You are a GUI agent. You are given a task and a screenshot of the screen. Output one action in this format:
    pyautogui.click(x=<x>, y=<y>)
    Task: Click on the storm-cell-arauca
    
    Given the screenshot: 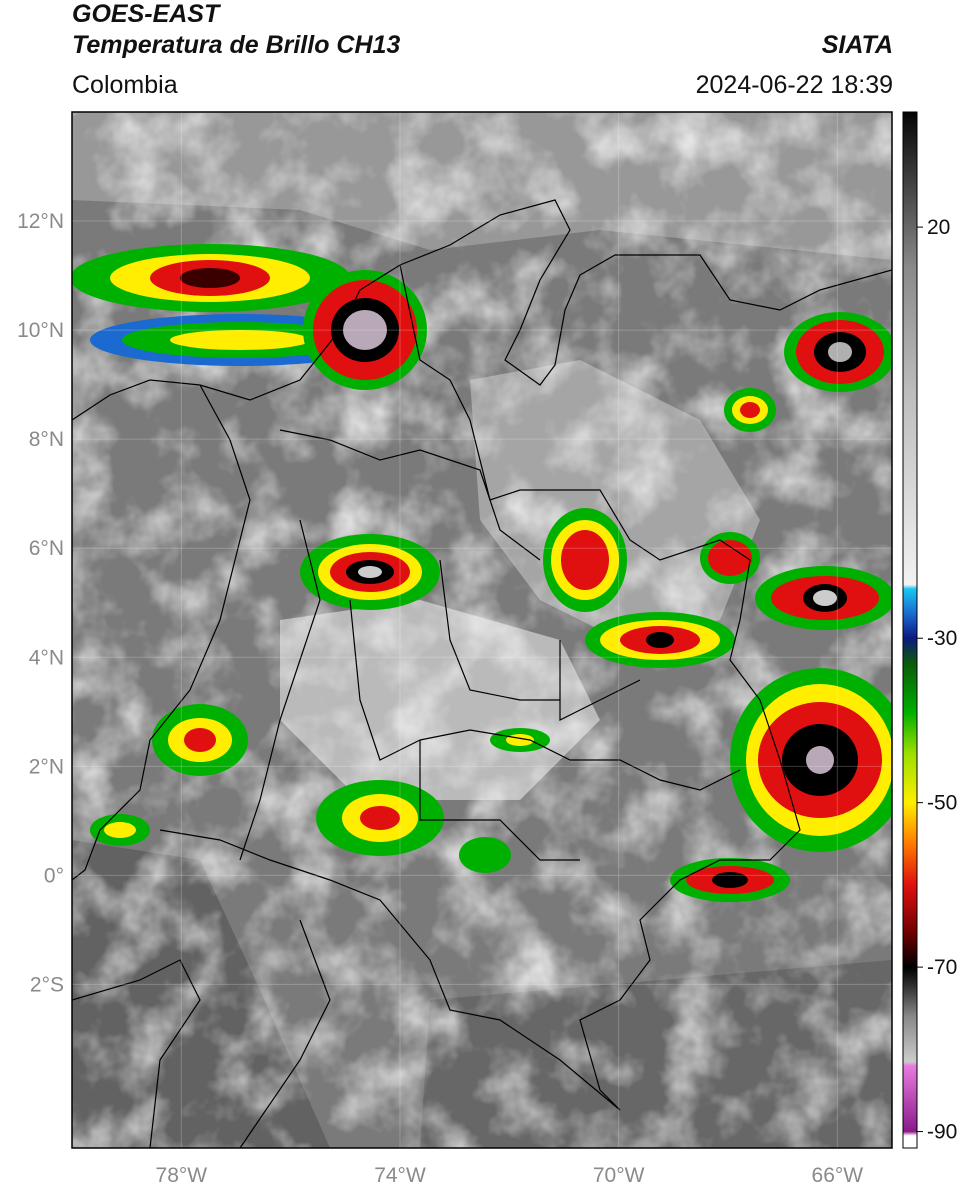 What is the action you would take?
    pyautogui.click(x=585, y=560)
    